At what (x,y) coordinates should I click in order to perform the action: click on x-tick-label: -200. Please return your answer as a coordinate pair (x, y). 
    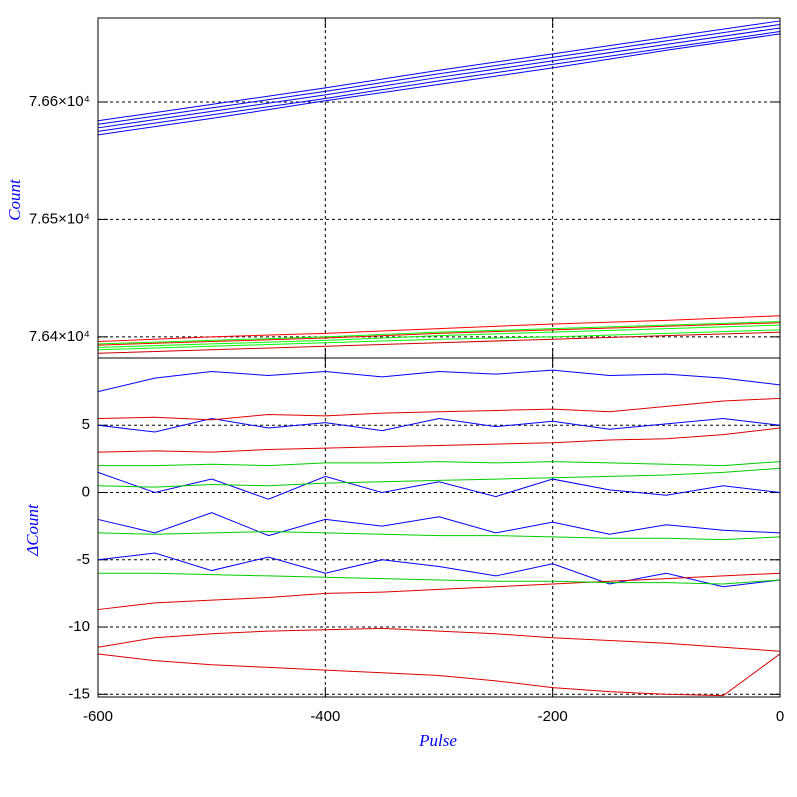
    Looking at the image, I should click on (553, 716).